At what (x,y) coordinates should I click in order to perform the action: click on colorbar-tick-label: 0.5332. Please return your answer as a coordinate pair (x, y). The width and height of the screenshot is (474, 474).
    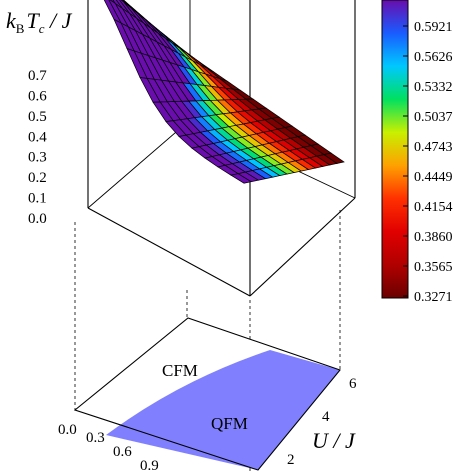
    Looking at the image, I should click on (433, 87).